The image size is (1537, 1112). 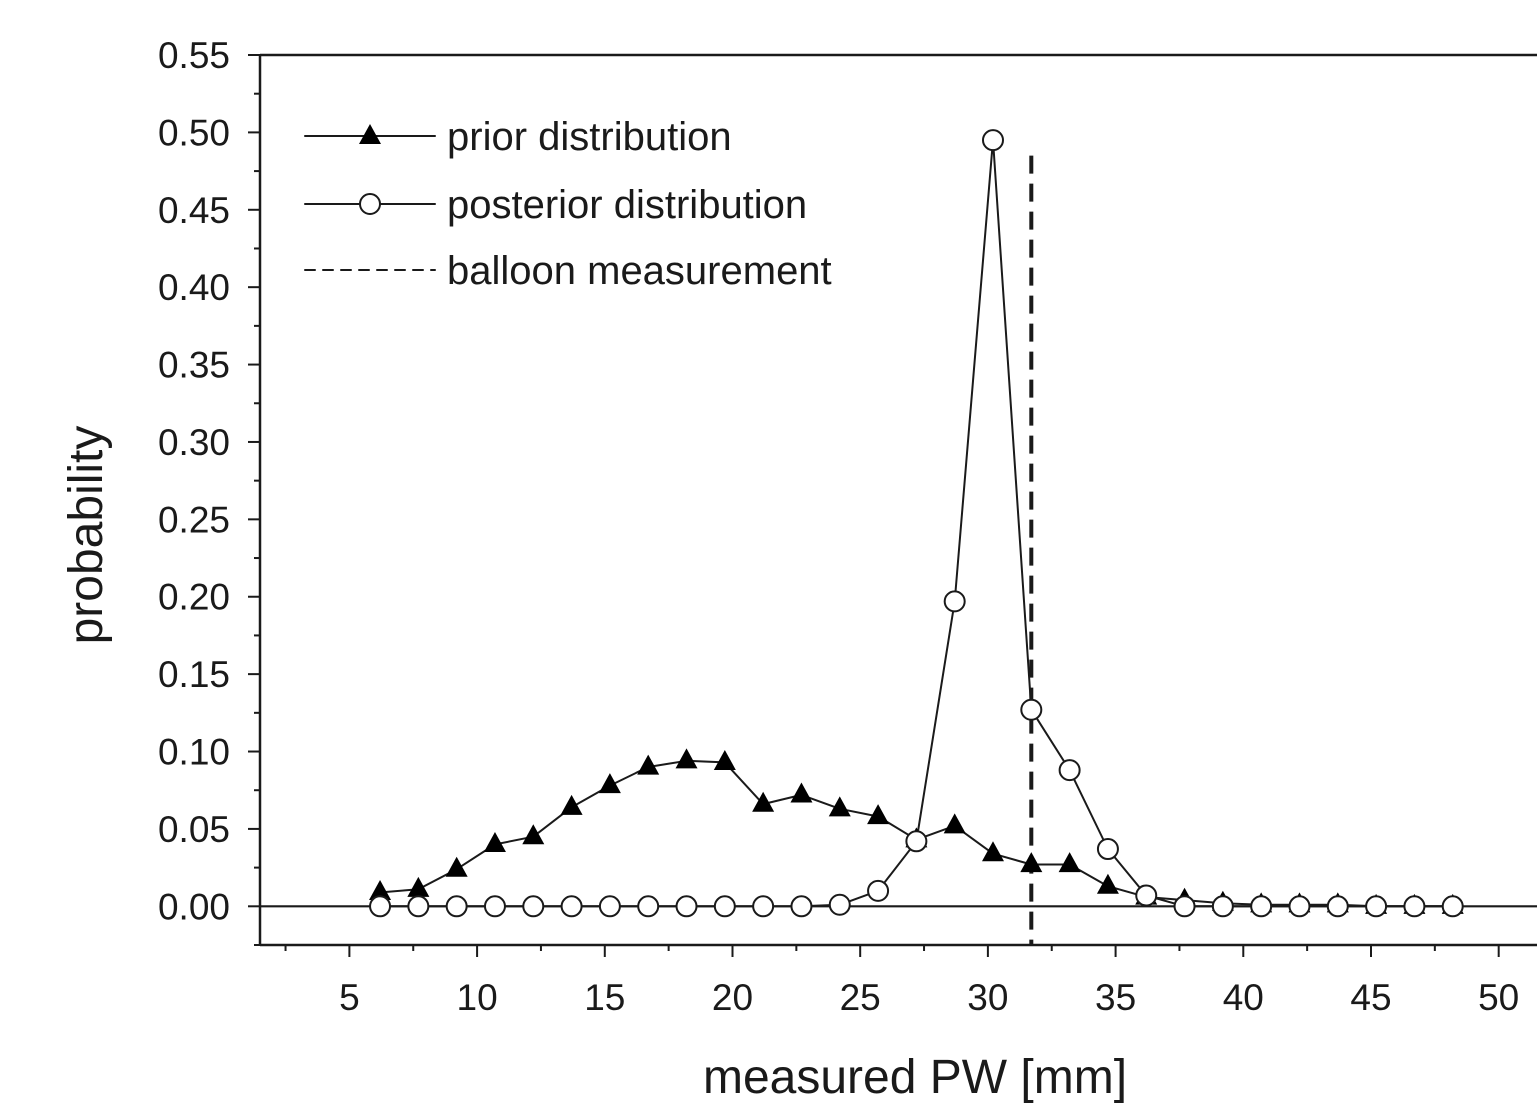 What do you see at coordinates (194, 597) in the screenshot?
I see `y-tick-label: 0.20` at bounding box center [194, 597].